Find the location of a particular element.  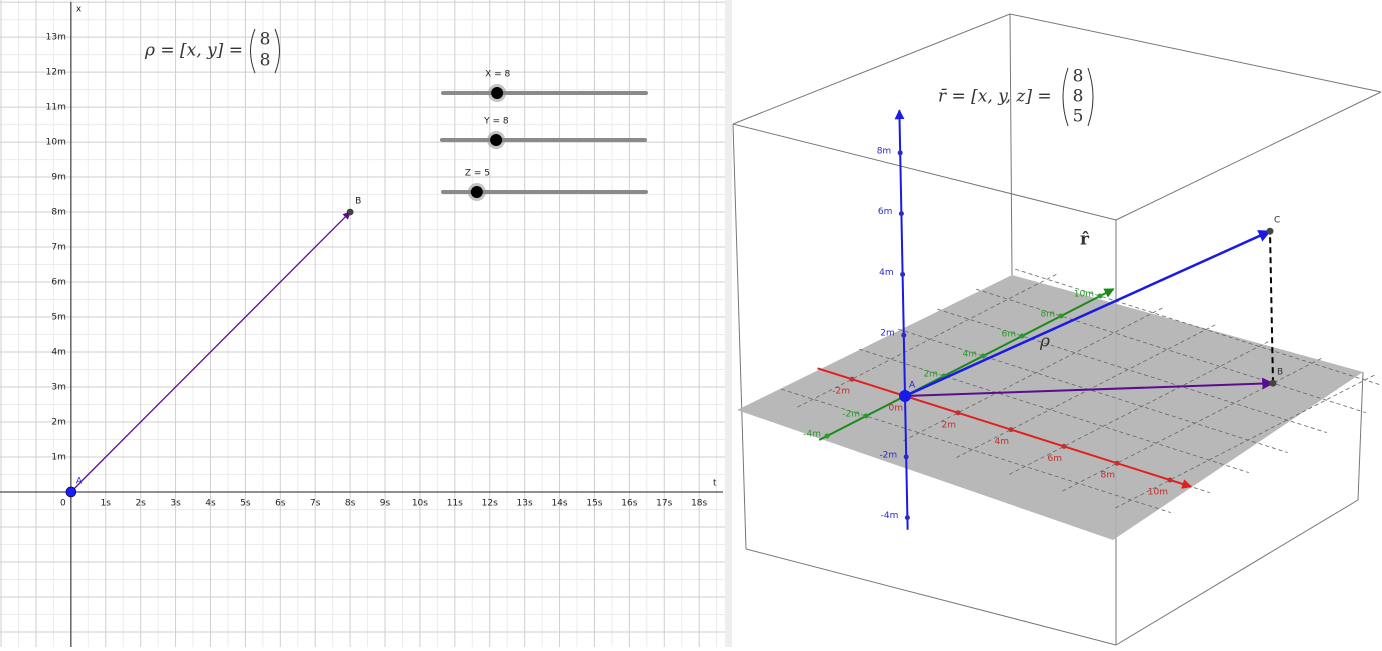

vector-rho-3d is located at coordinates (1089, 387).